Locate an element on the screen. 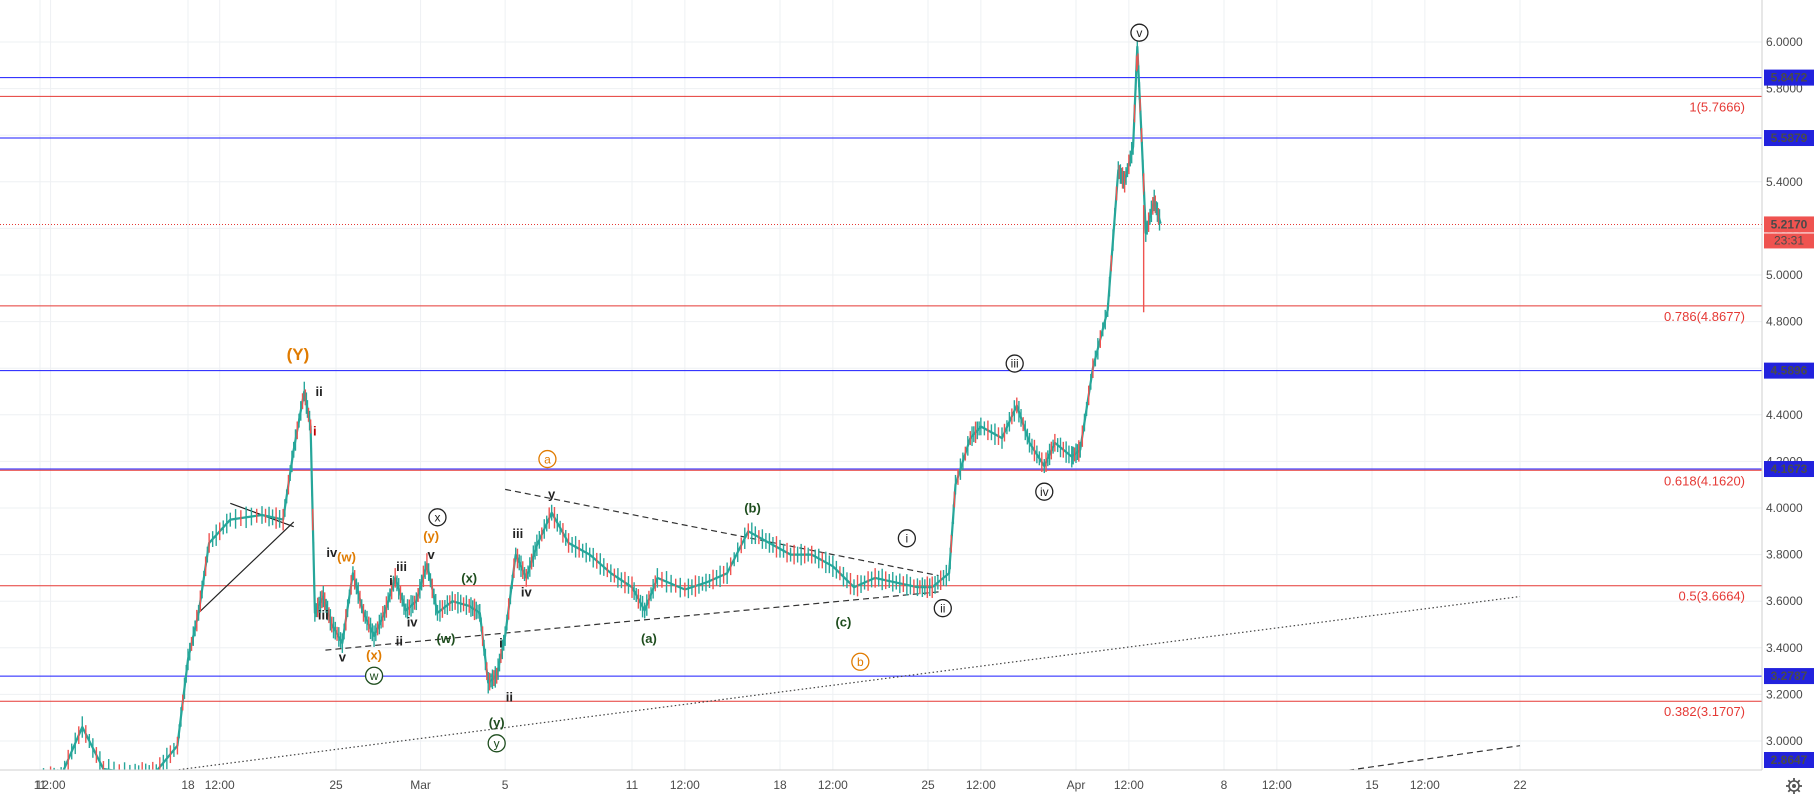 Image resolution: width=1816 pixels, height=800 pixels. fib-level-label: 0.382(3.1707) is located at coordinates (1704, 711).